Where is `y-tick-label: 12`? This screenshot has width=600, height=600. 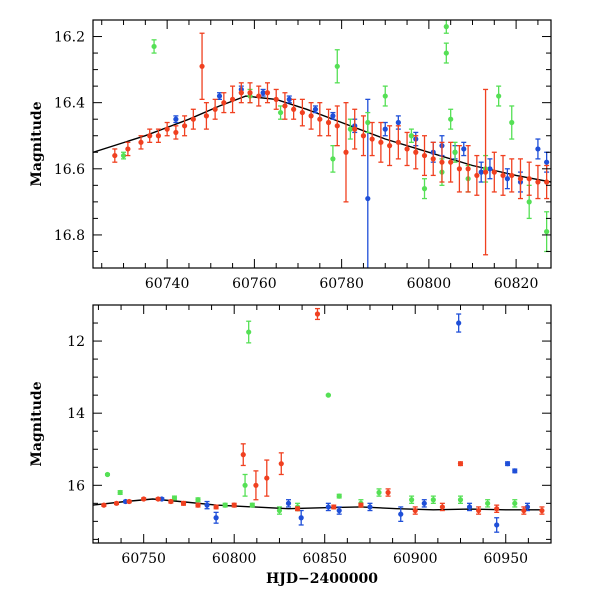
y-tick-label: 12 is located at coordinates (76, 342).